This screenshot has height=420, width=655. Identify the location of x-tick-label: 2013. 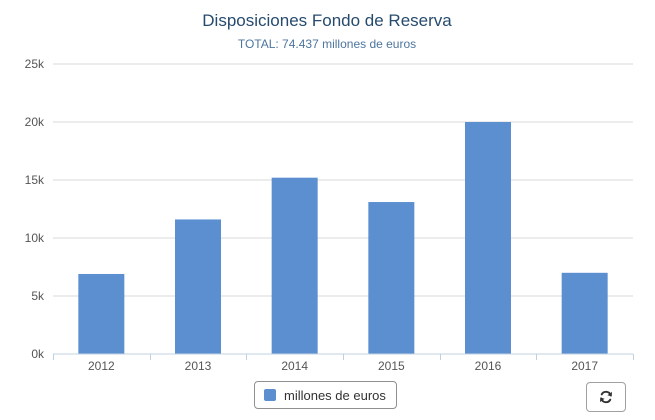
(198, 366).